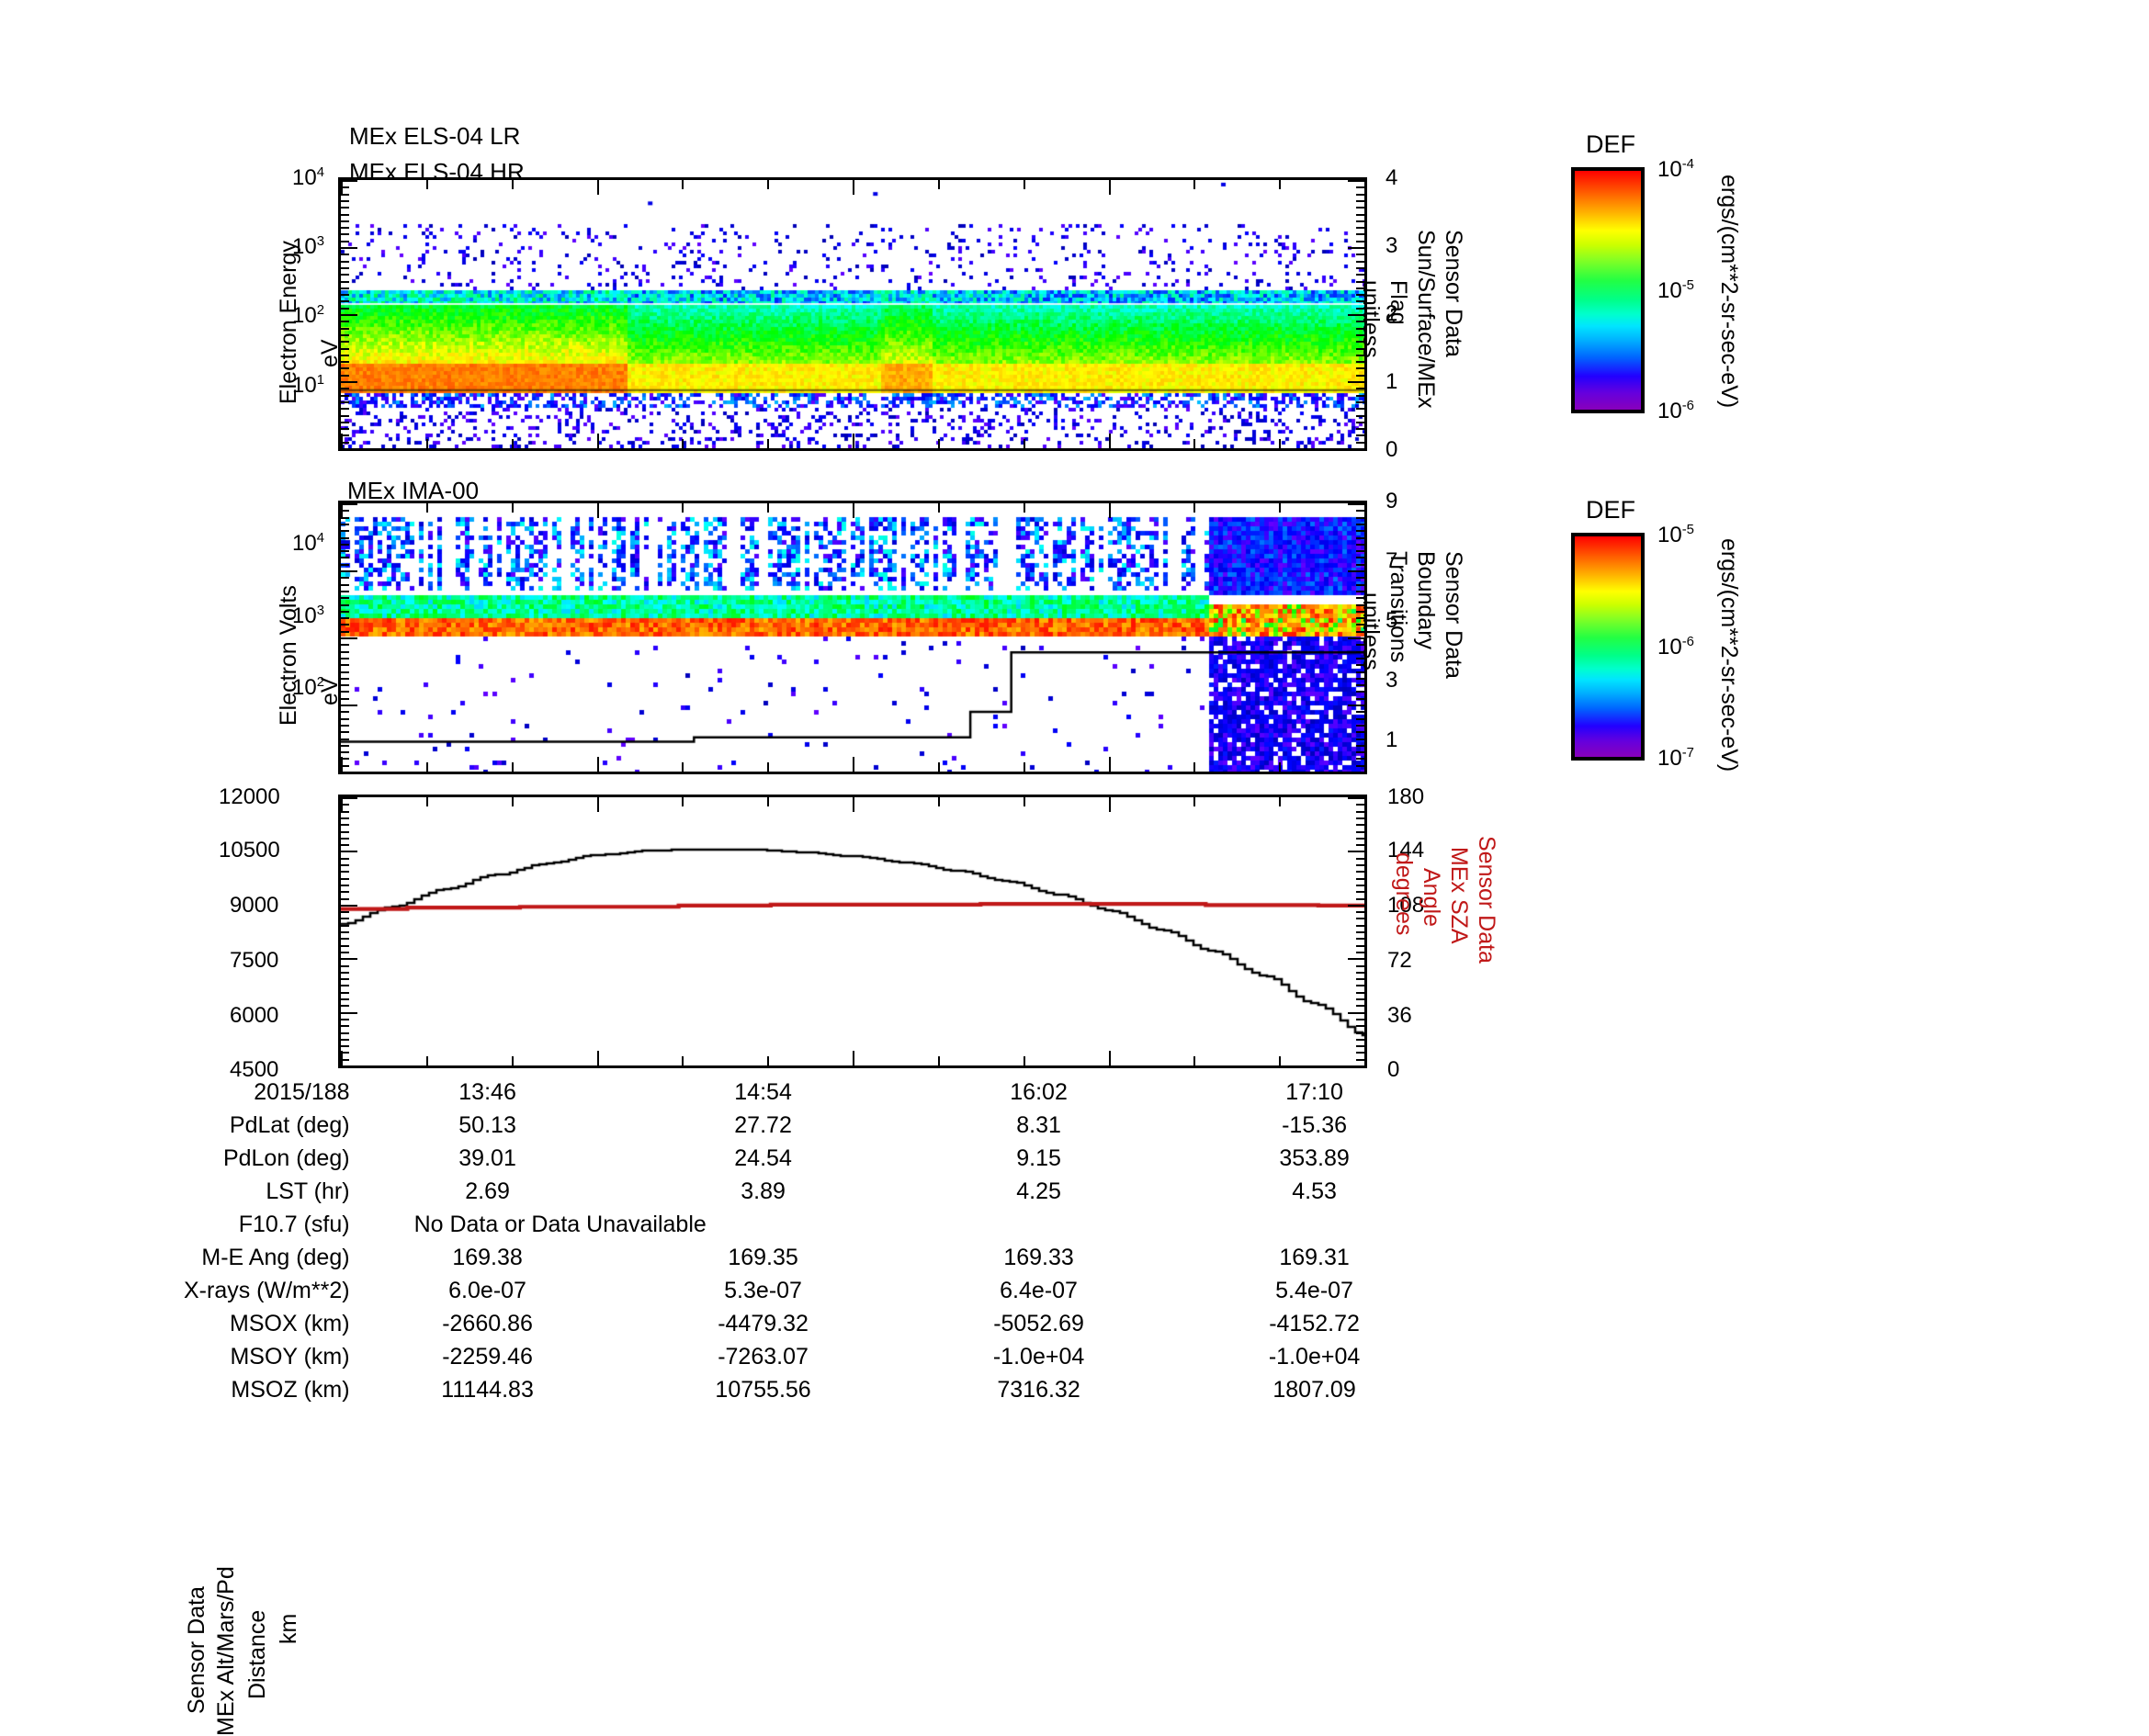 This screenshot has width=2149, height=1736. Describe the element at coordinates (257, 1654) in the screenshot. I see `alt-left-axis-l3: Distance` at that location.